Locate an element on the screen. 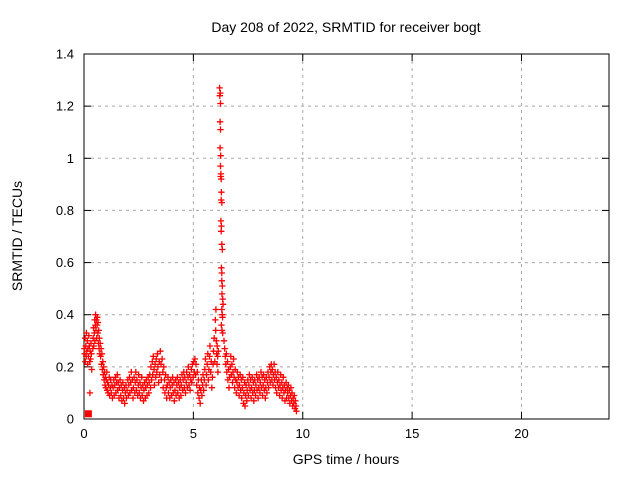 The image size is (640, 480). x-tick-labels: 0 5 10 15 20 is located at coordinates (304, 433).